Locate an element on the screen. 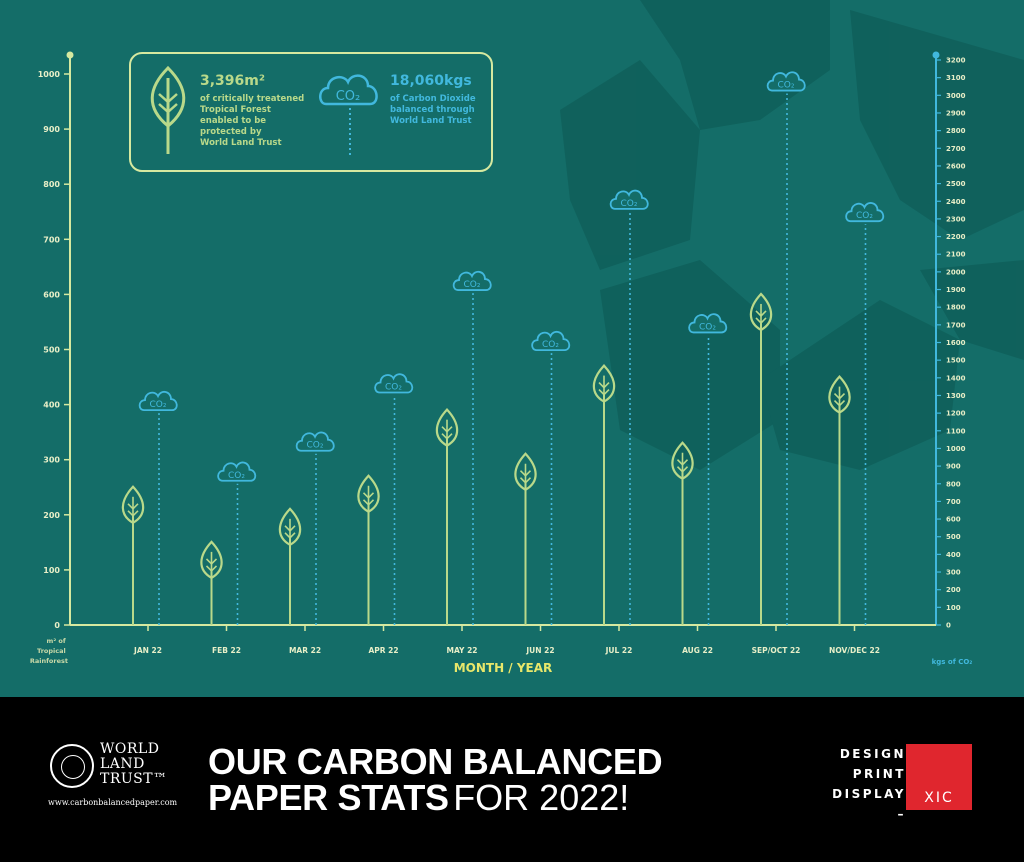 This screenshot has width=1024, height=862. x-tick-label: JUN 22 is located at coordinates (539, 650).